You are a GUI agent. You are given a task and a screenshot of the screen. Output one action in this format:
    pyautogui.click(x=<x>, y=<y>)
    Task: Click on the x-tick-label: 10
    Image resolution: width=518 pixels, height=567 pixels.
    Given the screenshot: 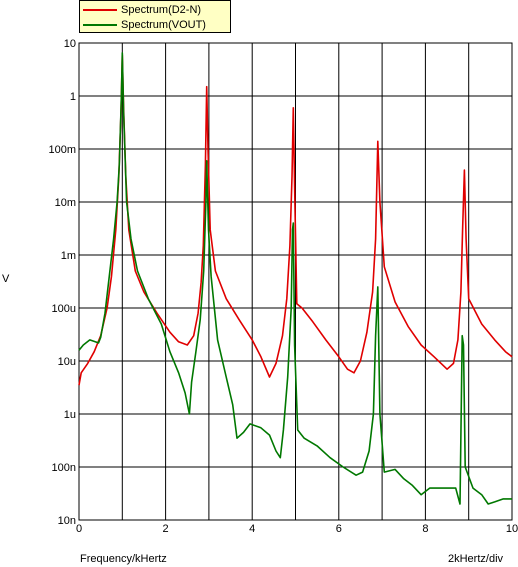 What is the action you would take?
    pyautogui.click(x=512, y=529)
    